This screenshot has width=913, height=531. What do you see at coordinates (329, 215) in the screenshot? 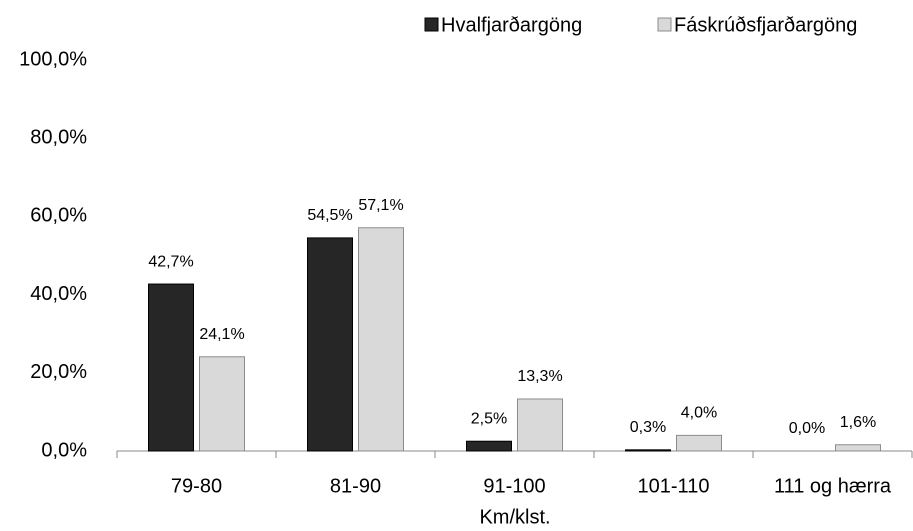
I see `value-label: 54,5%` at bounding box center [329, 215].